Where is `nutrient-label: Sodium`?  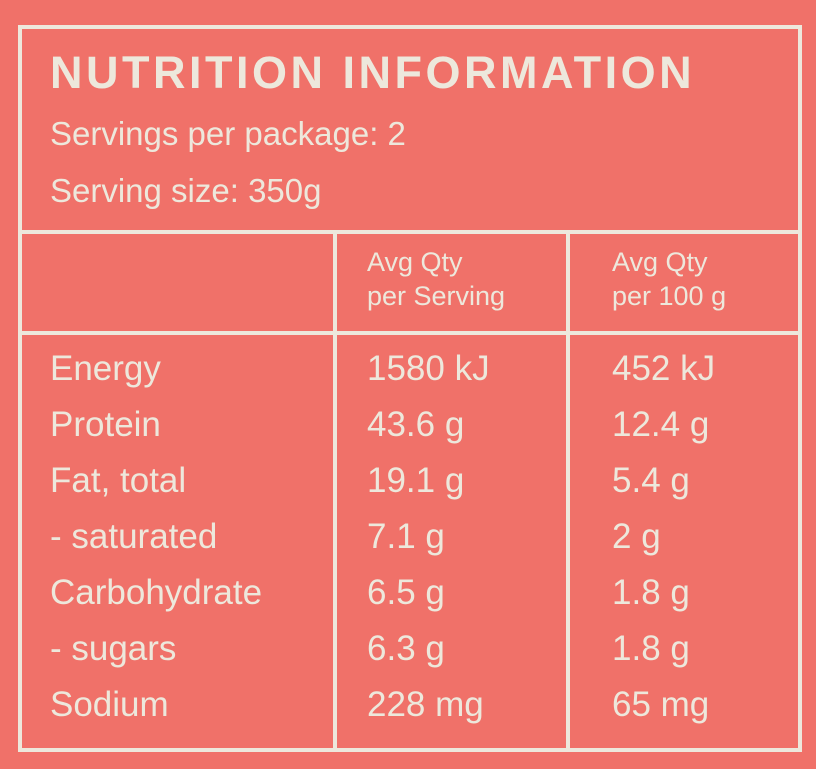 nutrient-label: Sodium is located at coordinates (109, 704).